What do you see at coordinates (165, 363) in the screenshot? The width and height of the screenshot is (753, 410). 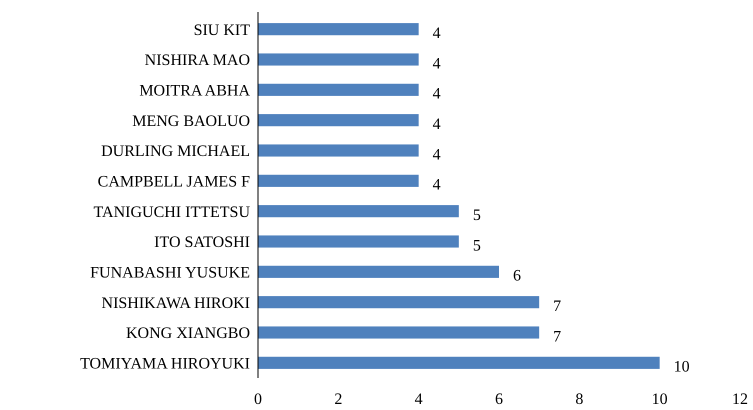 I see `y-tick-label: TOMIYAMA HIROYUKI` at bounding box center [165, 363].